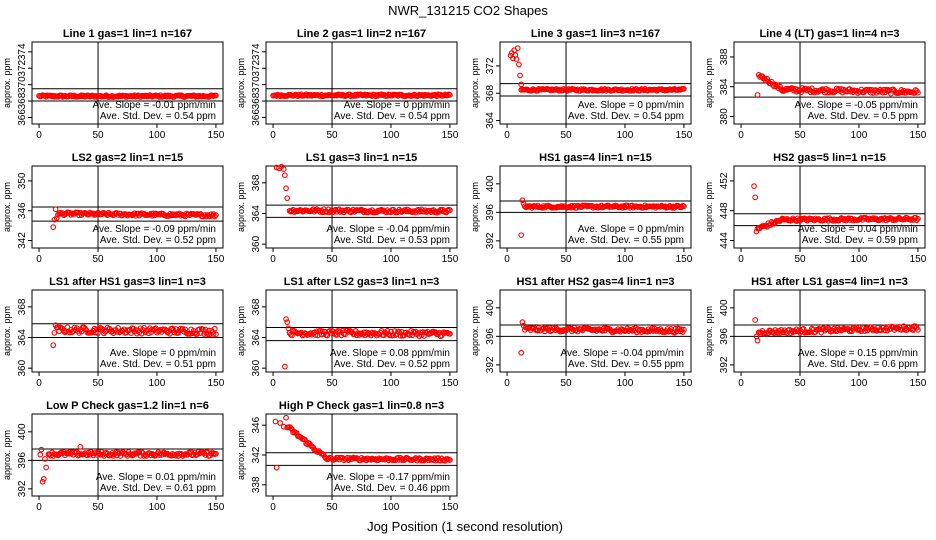 The height and width of the screenshot is (540, 936). I want to click on slope-text: Ave. Slope = -0.01 ppm/min, so click(155, 105).